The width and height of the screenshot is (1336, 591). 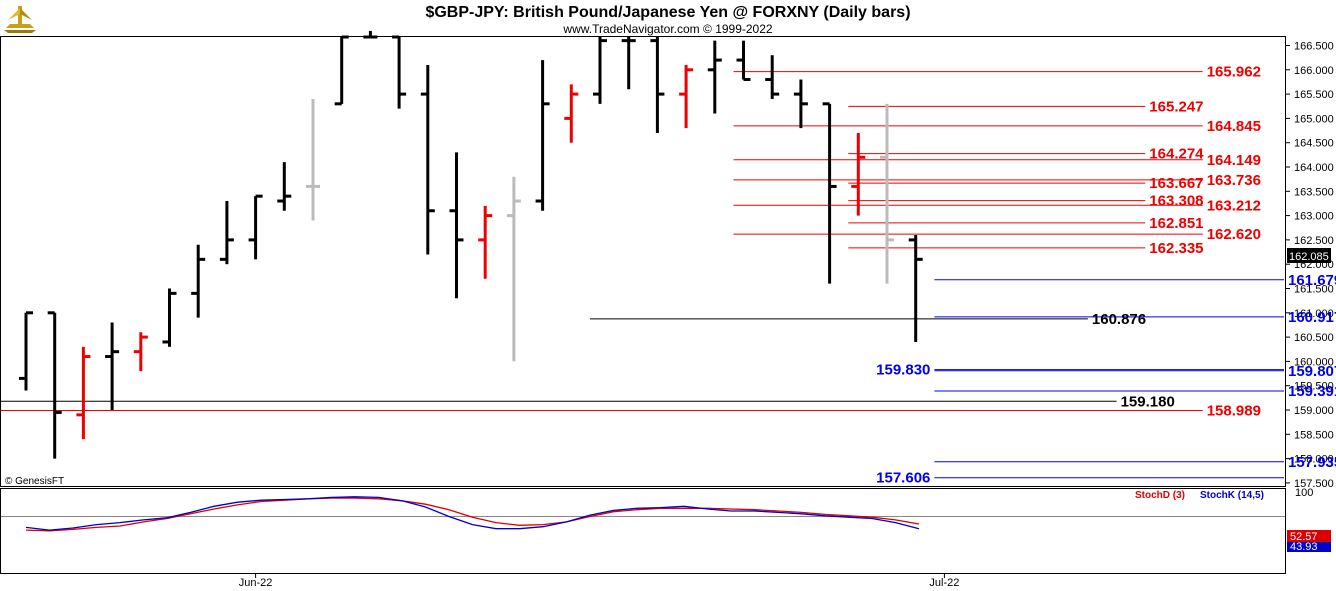 What do you see at coordinates (1314, 338) in the screenshot?
I see `price-tick-label: 160.500` at bounding box center [1314, 338].